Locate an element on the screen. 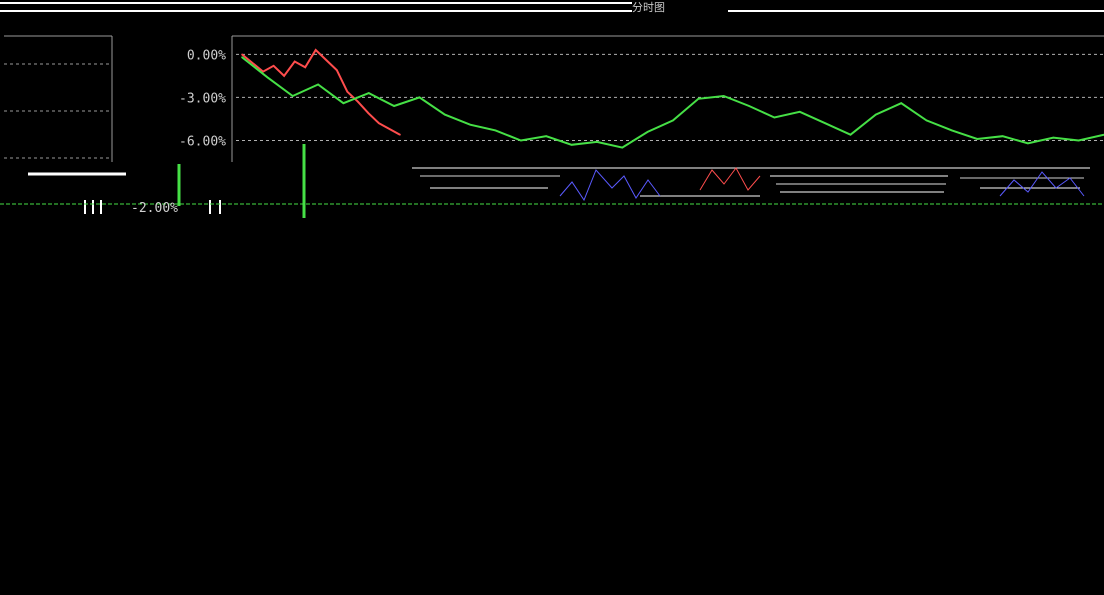  y-tick-label: -6.00% is located at coordinates (202, 141).